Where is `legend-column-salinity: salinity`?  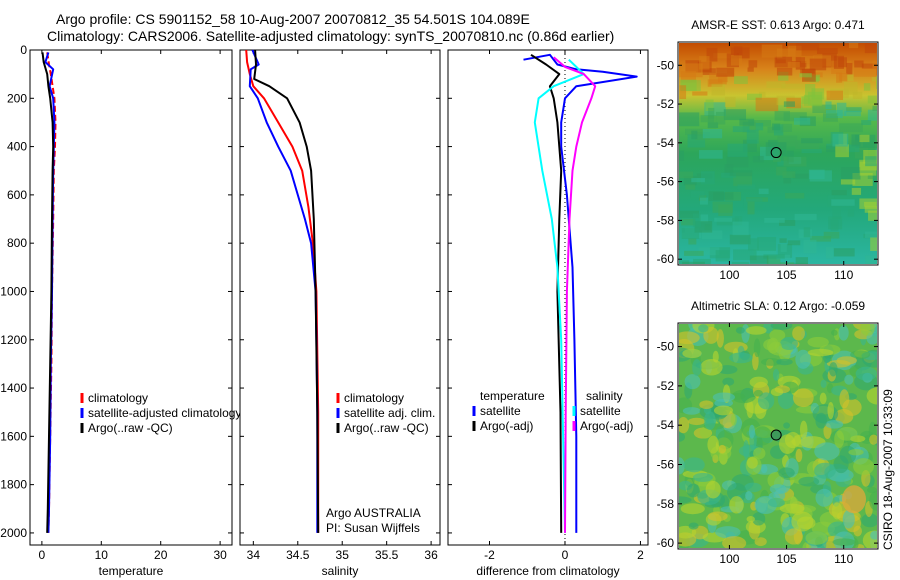
legend-column-salinity: salinity is located at coordinates (604, 396).